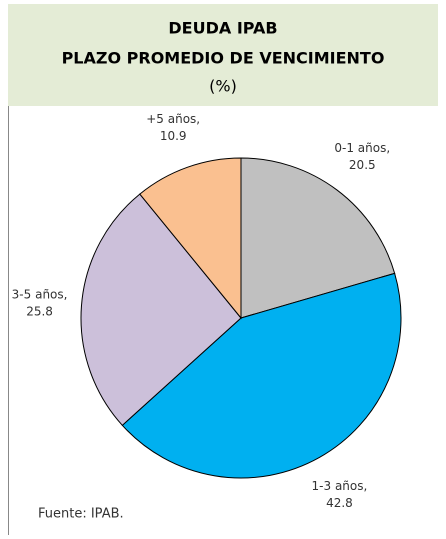 The width and height of the screenshot is (446, 539). I want to click on slice-label: 1-3 años,, so click(340, 486).